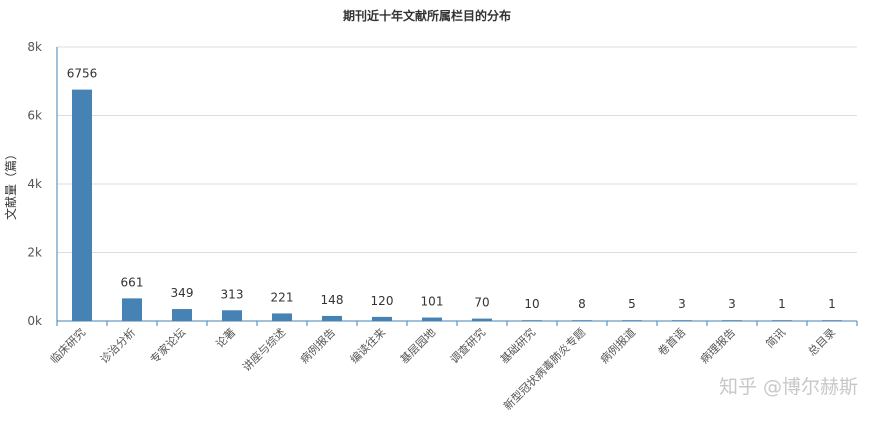 This screenshot has height=427, width=880. What do you see at coordinates (467, 345) in the screenshot?
I see `x-tick-label: 调查研究` at bounding box center [467, 345].